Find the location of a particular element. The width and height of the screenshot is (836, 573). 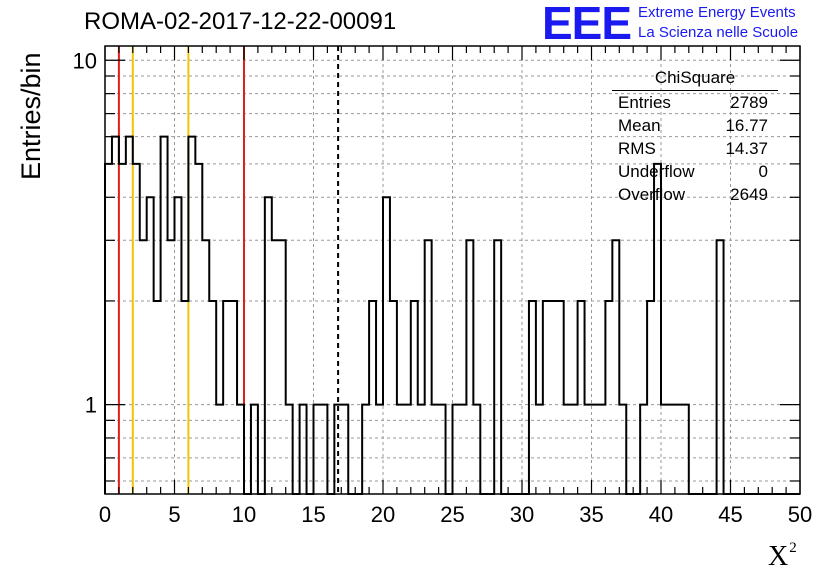

run-title: ROMA-02-2017-12-22-00091 is located at coordinates (240, 21).